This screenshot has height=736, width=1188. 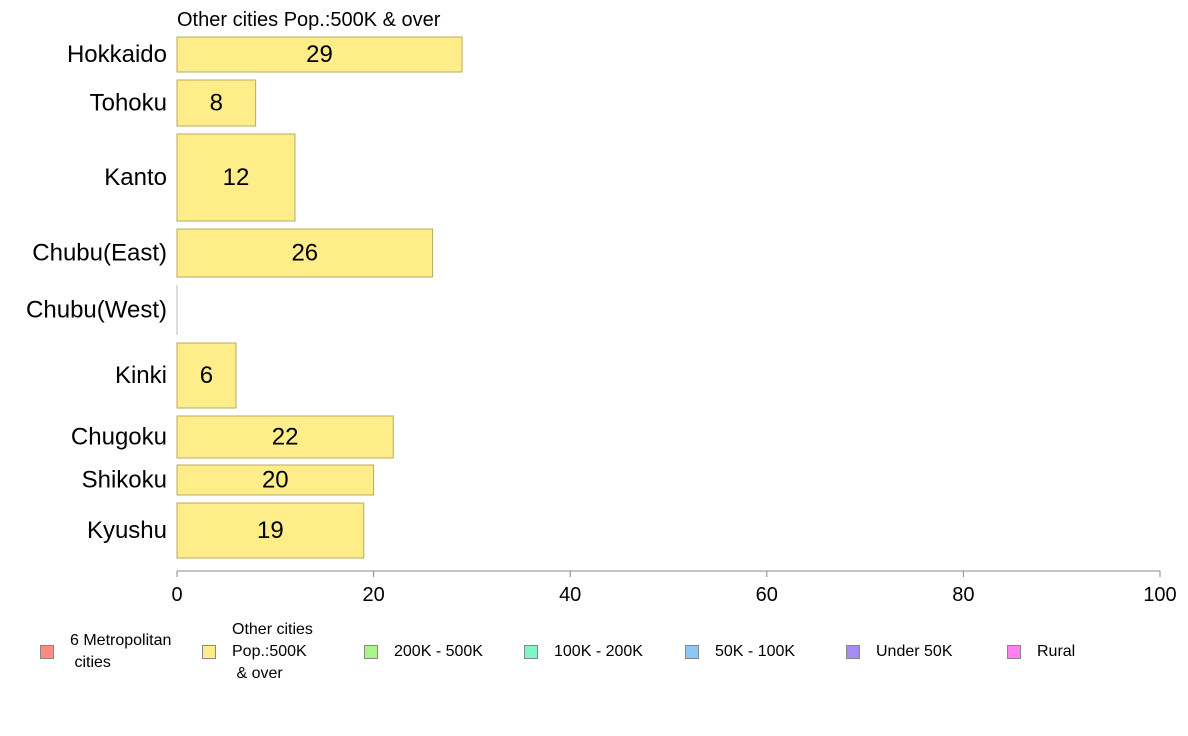 I want to click on legend-label: 200K - 500K, so click(x=438, y=651).